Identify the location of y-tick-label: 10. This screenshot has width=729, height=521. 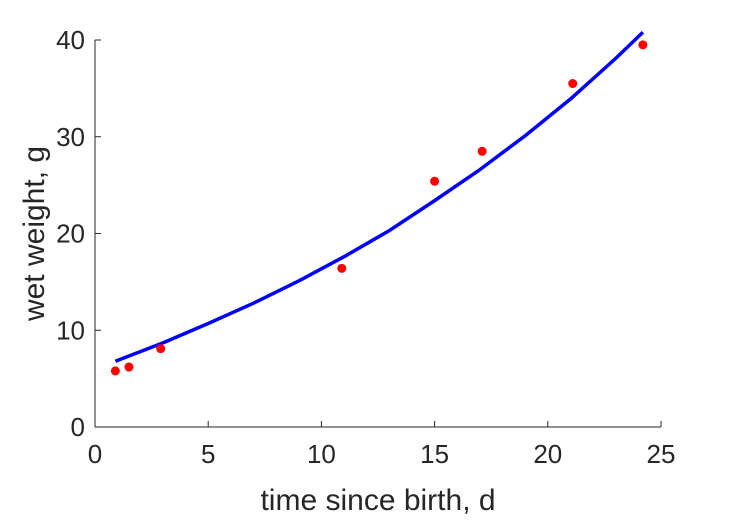
(70, 330).